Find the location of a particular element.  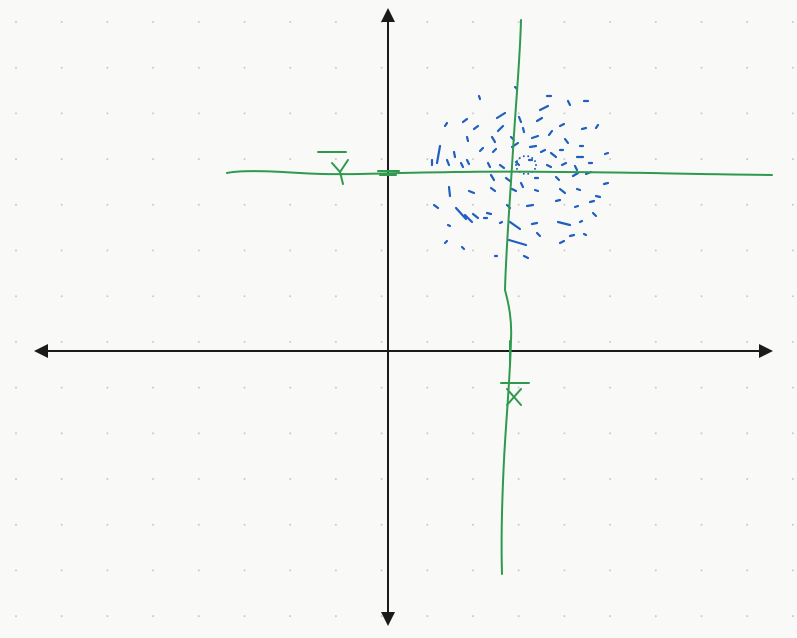

mean-y-label is located at coordinates (333, 168).